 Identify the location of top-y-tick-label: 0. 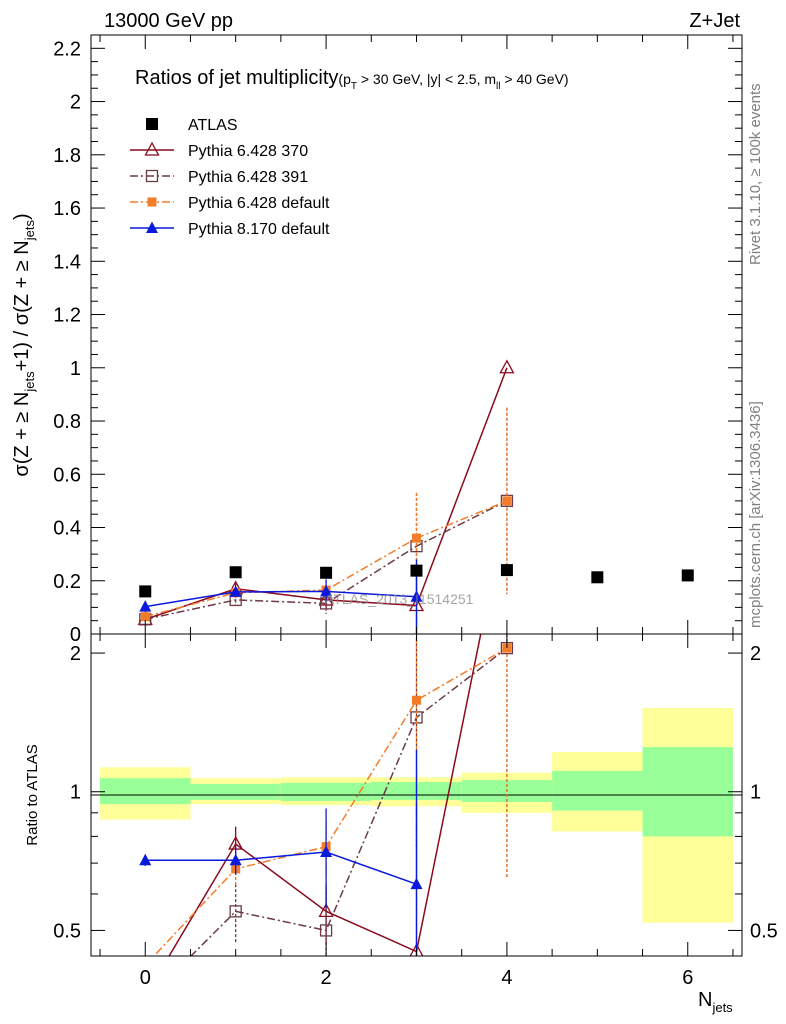
(75, 635).